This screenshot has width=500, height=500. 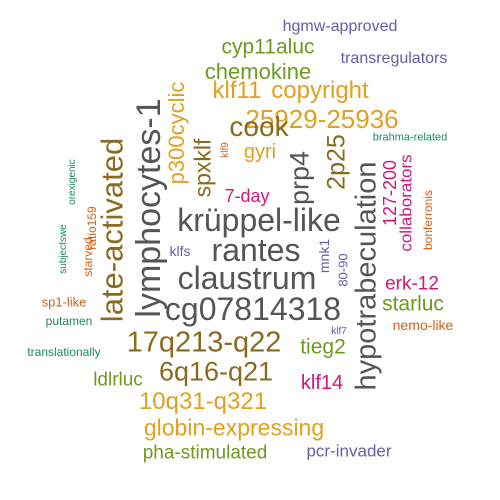 What do you see at coordinates (259, 220) in the screenshot?
I see `word-kruppel-like: krüppel-like` at bounding box center [259, 220].